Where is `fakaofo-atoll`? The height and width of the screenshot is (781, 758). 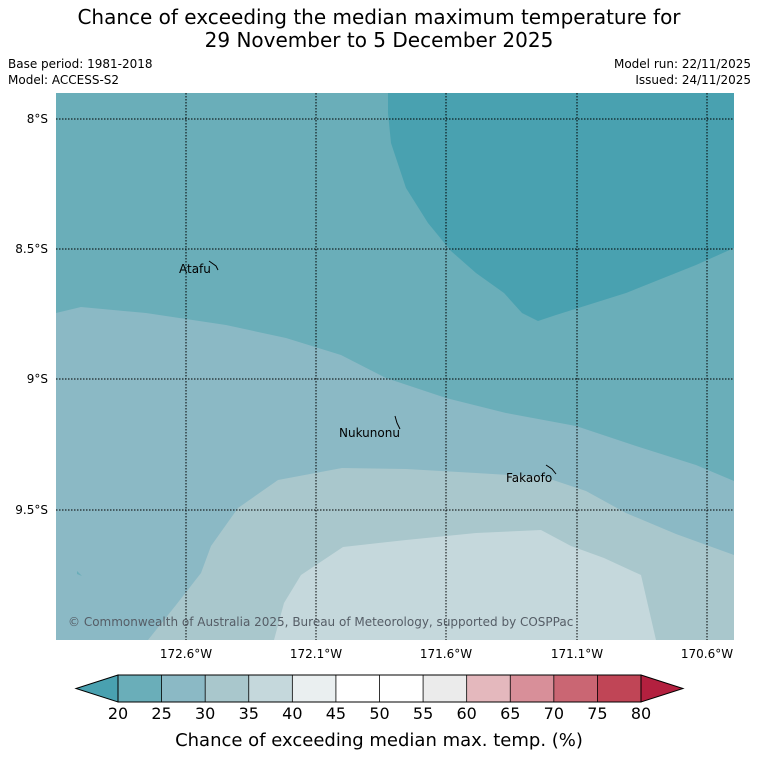
fakaofo-atoll is located at coordinates (551, 469).